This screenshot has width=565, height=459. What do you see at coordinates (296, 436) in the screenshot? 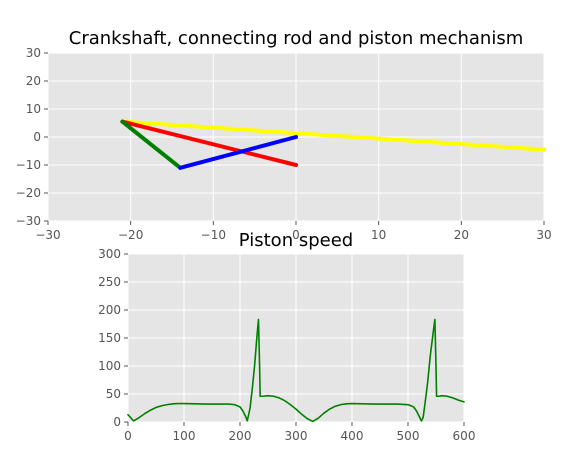
I see `piston-speed-xtick-label: 300` at bounding box center [296, 436].